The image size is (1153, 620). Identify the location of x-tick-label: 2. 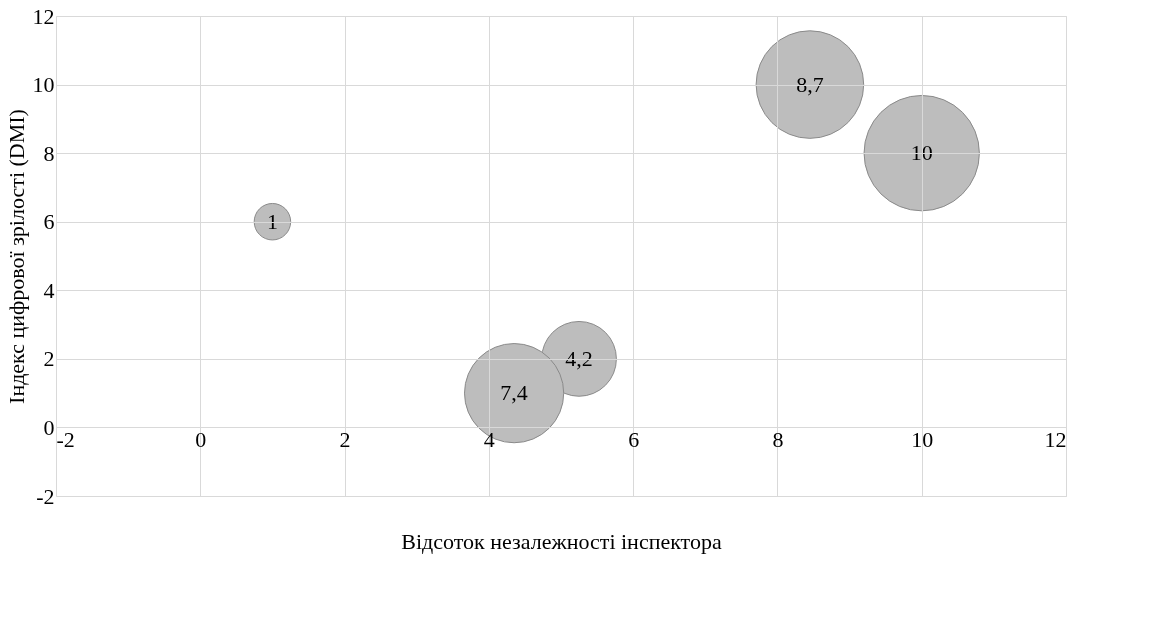
(345, 439).